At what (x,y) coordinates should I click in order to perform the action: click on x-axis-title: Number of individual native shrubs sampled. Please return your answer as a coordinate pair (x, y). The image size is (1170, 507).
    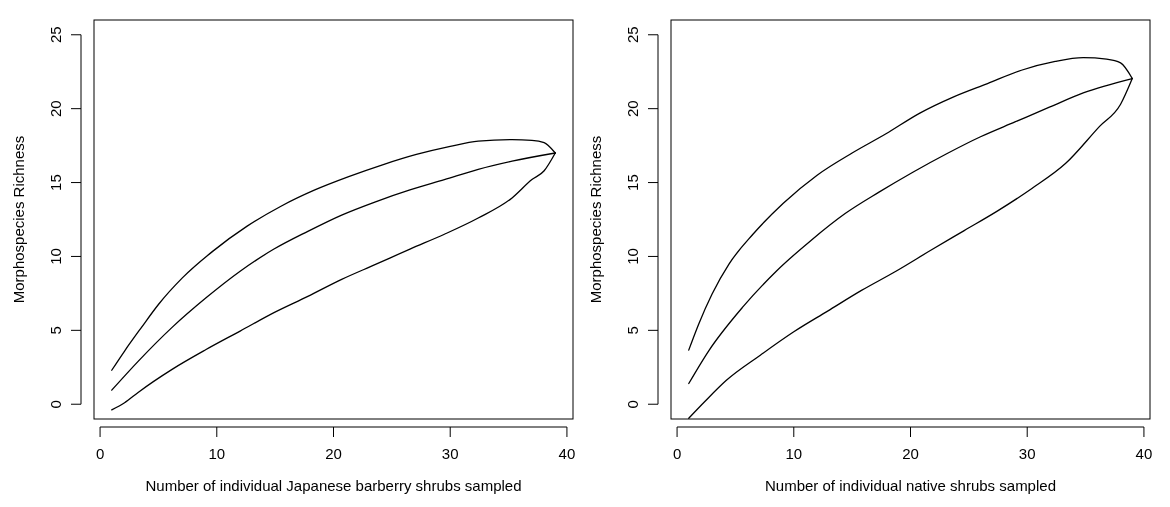
    Looking at the image, I should click on (910, 485).